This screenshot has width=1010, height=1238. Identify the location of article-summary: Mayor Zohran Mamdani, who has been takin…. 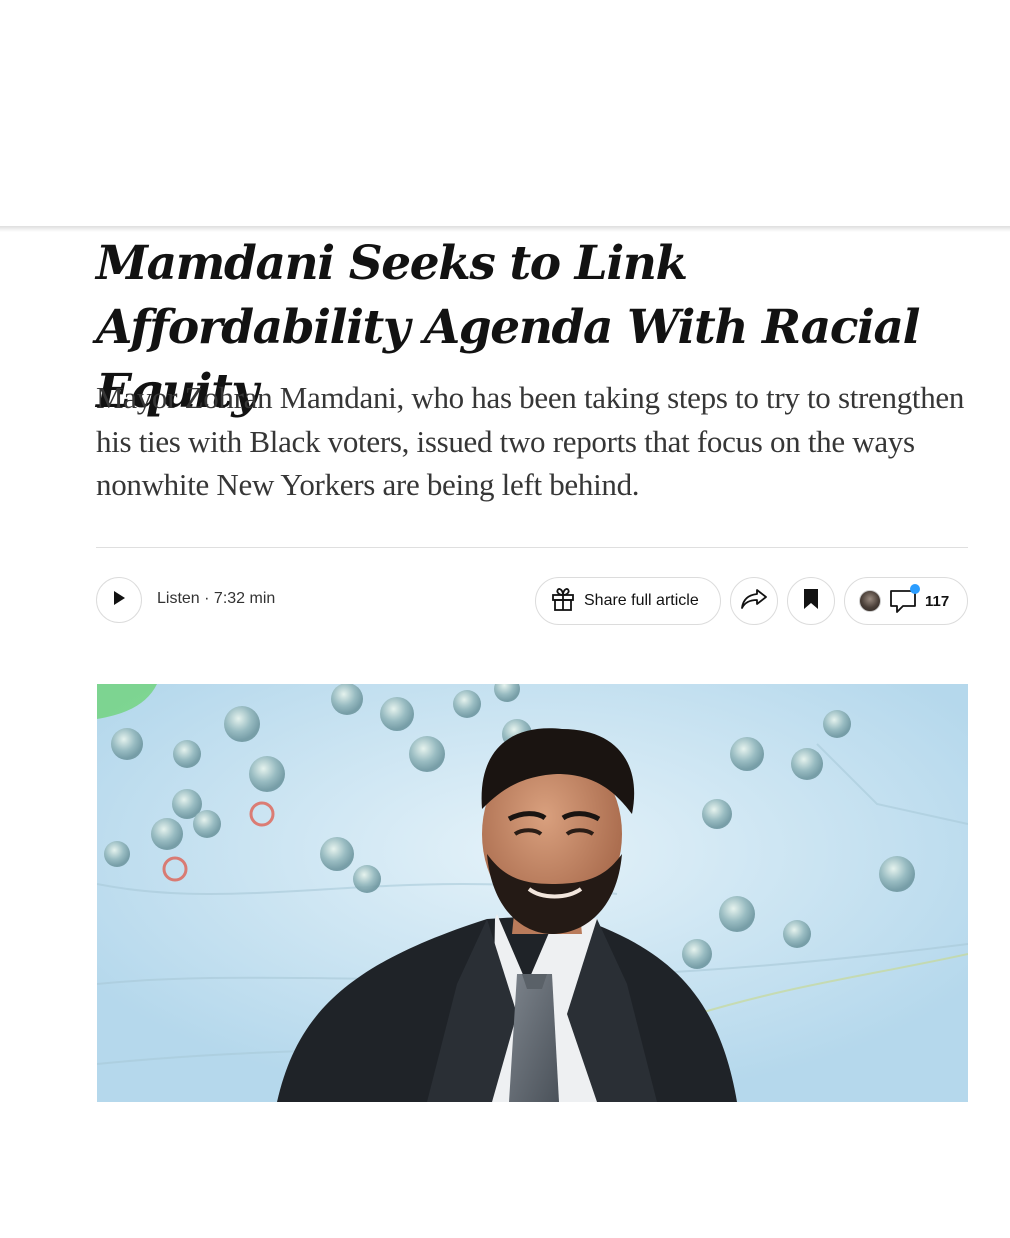
(530, 441).